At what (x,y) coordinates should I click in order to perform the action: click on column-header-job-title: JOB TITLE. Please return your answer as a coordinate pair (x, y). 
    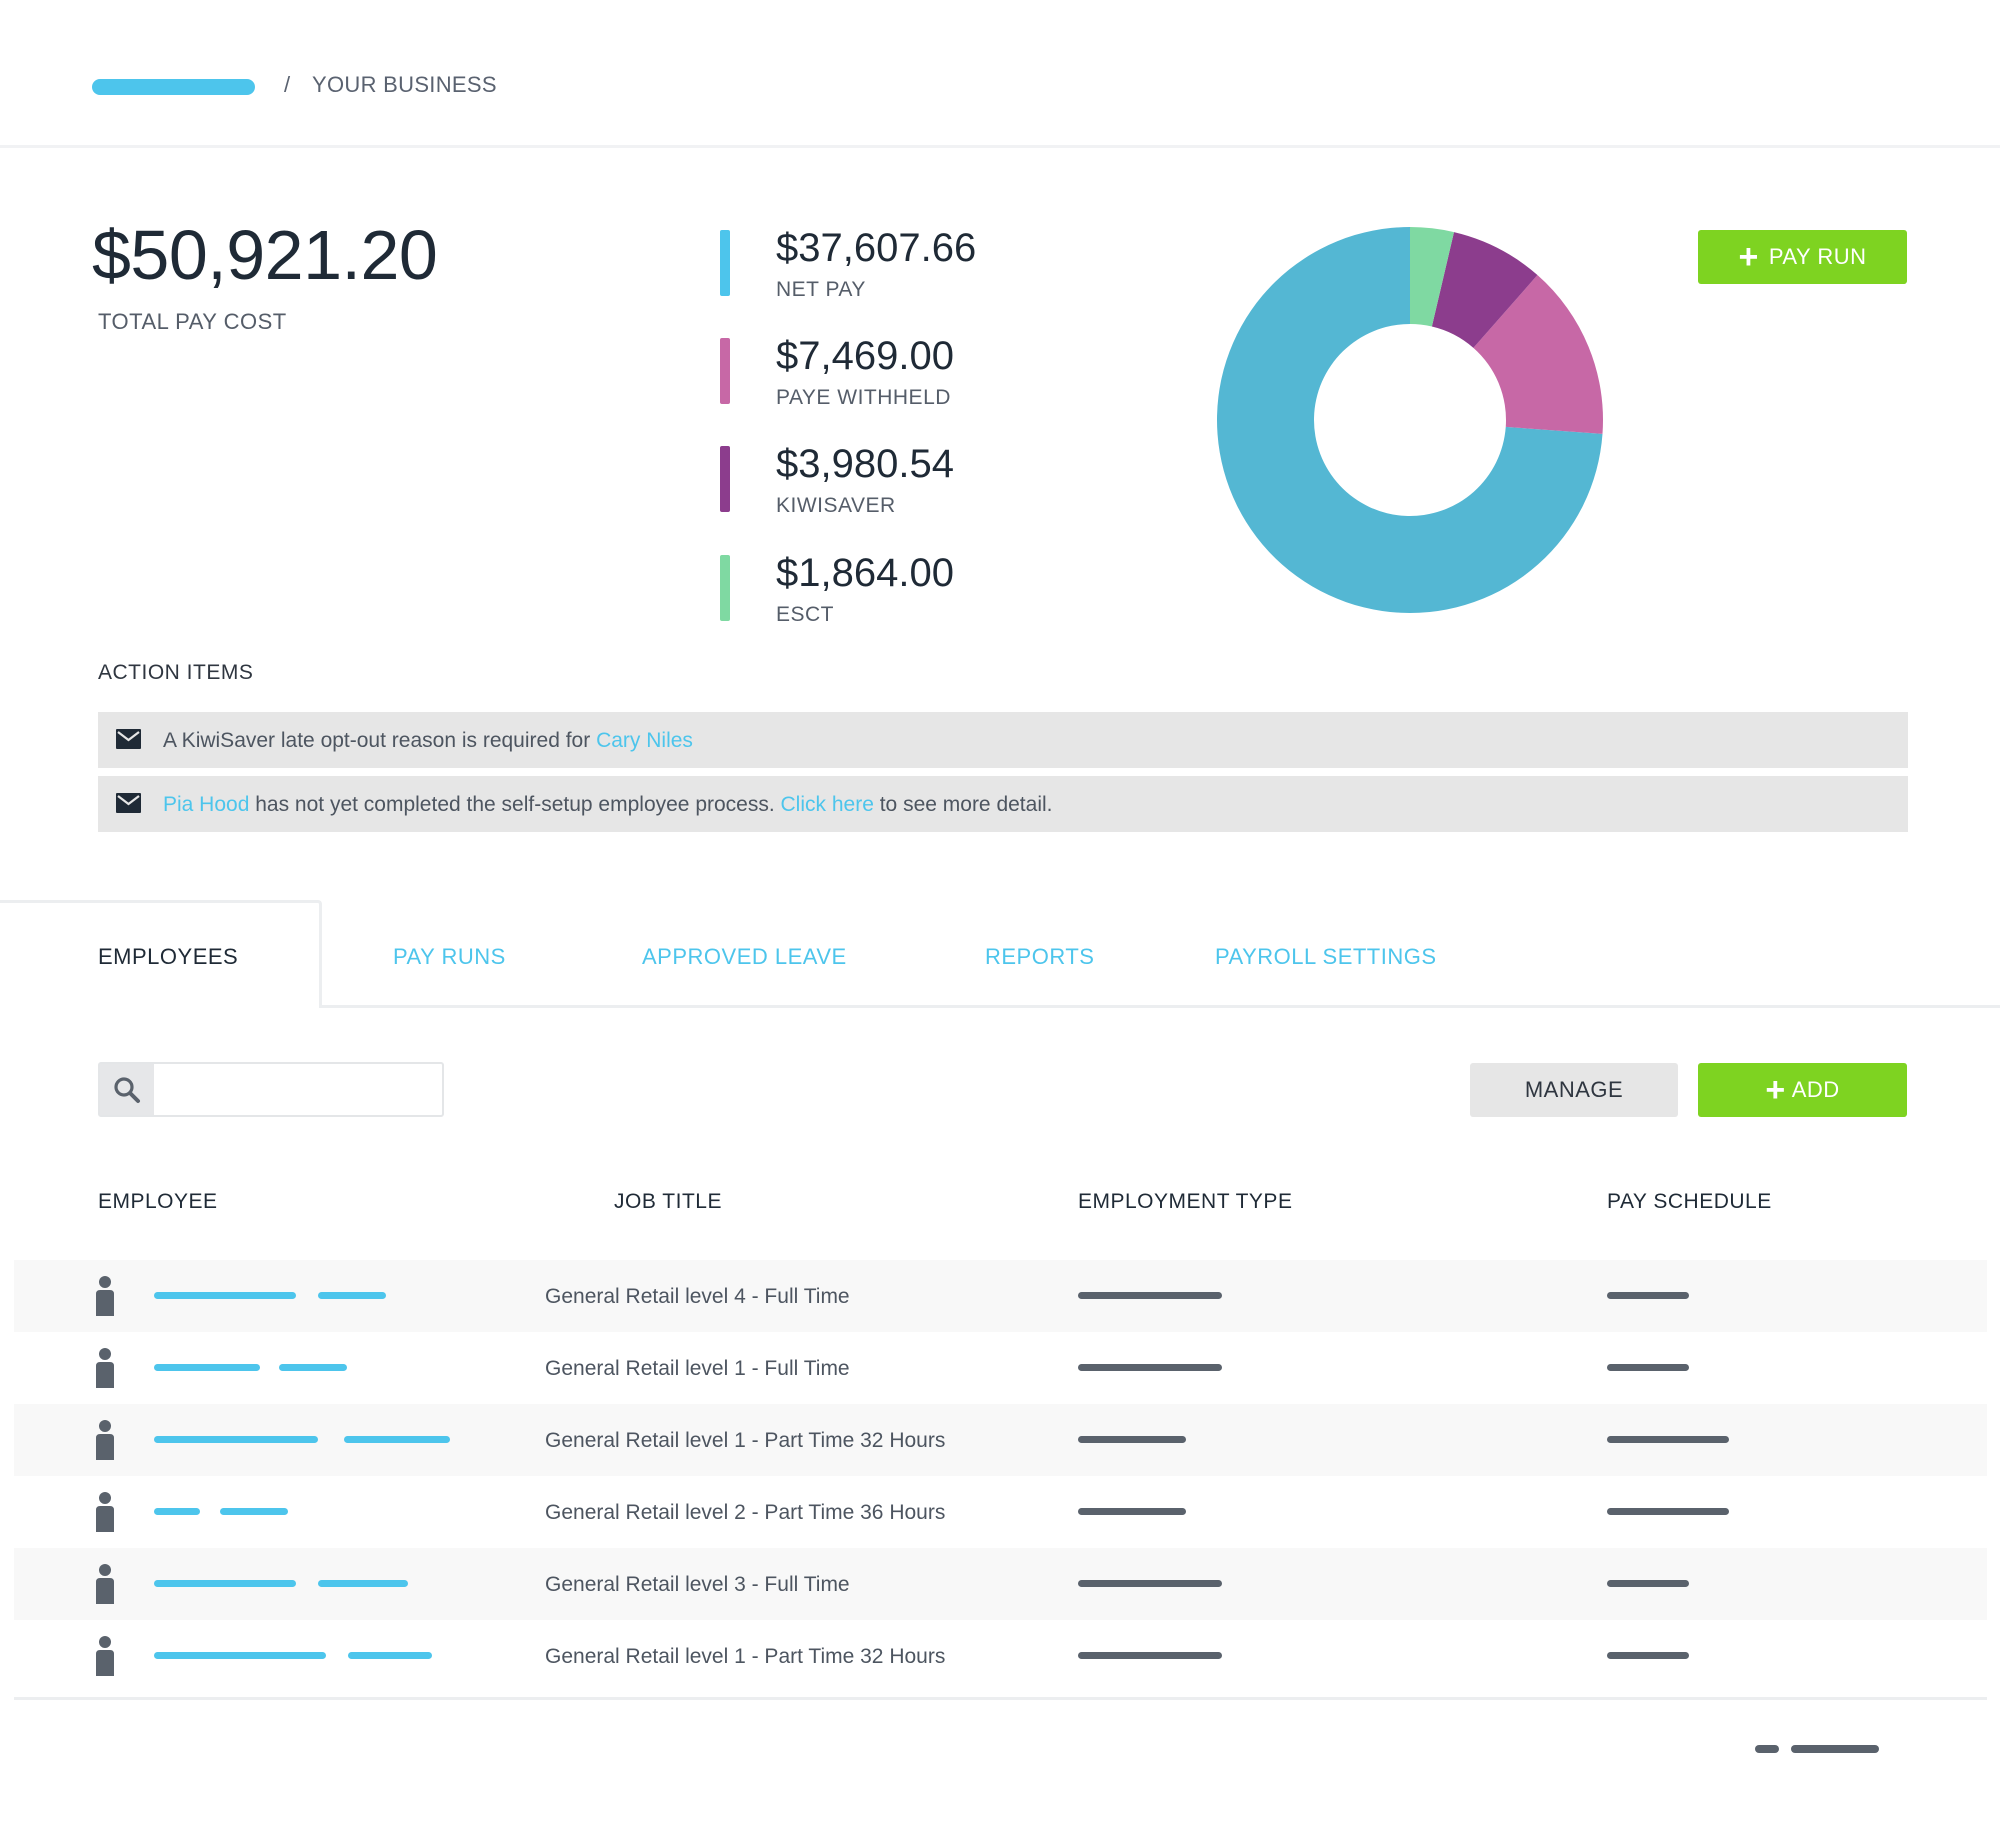
    Looking at the image, I should click on (668, 1201).